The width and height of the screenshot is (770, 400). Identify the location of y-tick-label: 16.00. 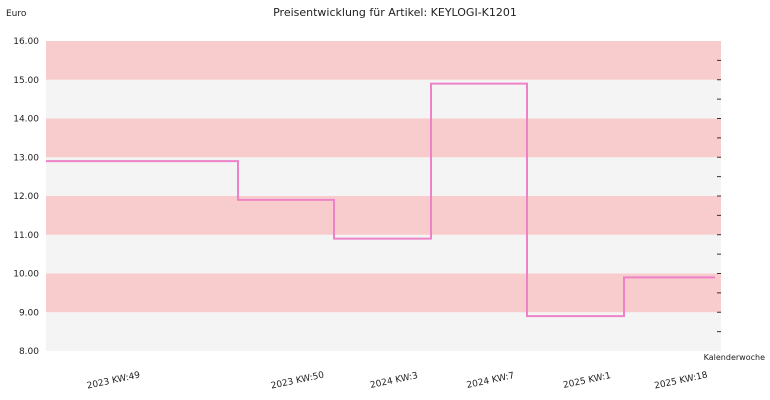
(26, 42).